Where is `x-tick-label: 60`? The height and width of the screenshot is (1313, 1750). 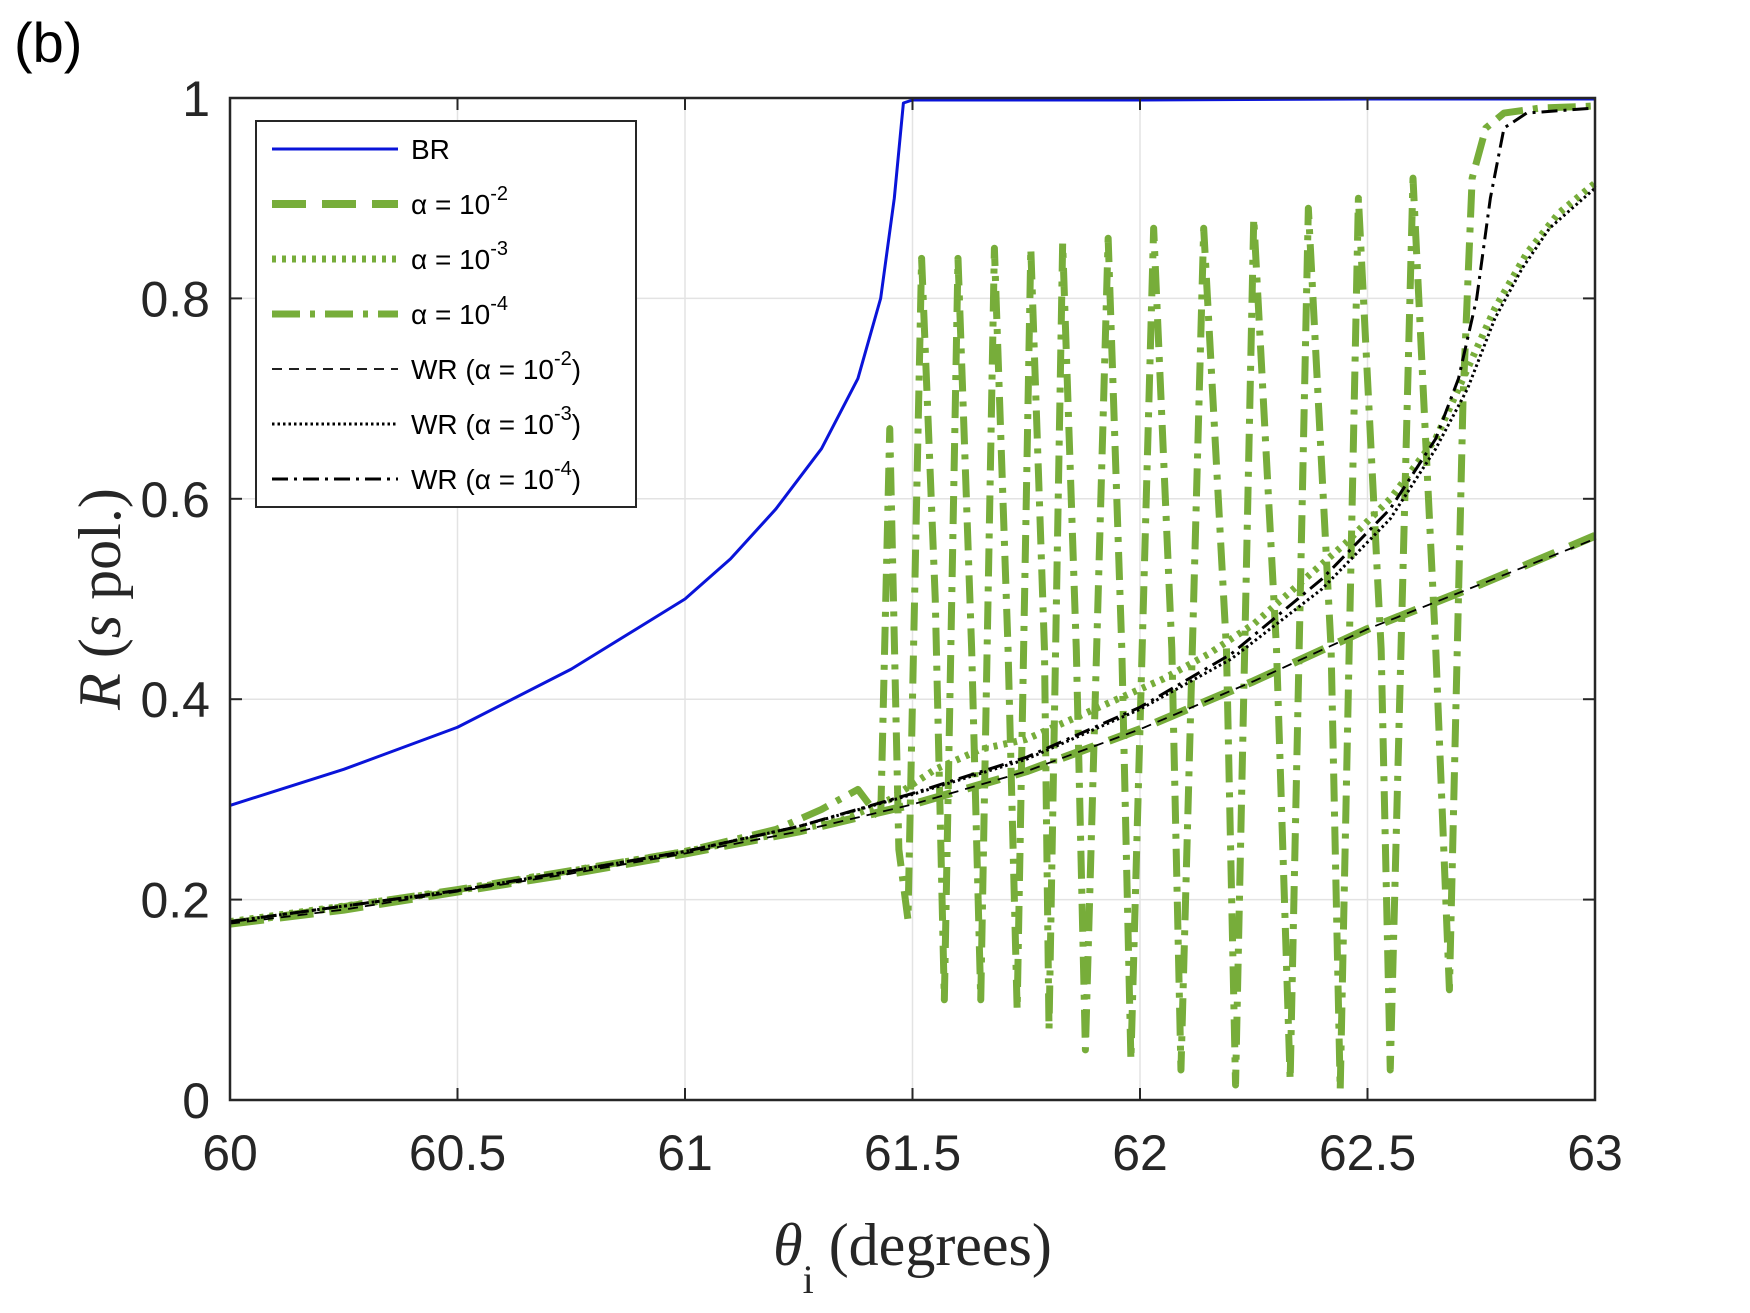
x-tick-label: 60 is located at coordinates (230, 1153).